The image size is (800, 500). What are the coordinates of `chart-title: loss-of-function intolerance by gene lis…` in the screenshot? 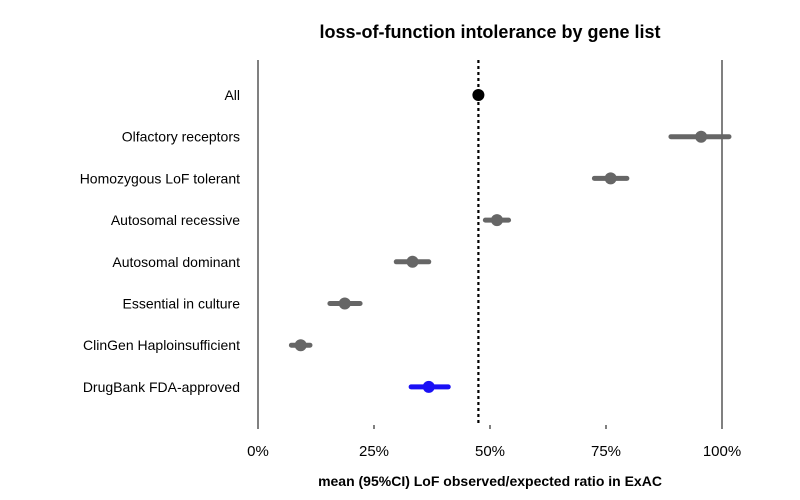 It's located at (489, 32).